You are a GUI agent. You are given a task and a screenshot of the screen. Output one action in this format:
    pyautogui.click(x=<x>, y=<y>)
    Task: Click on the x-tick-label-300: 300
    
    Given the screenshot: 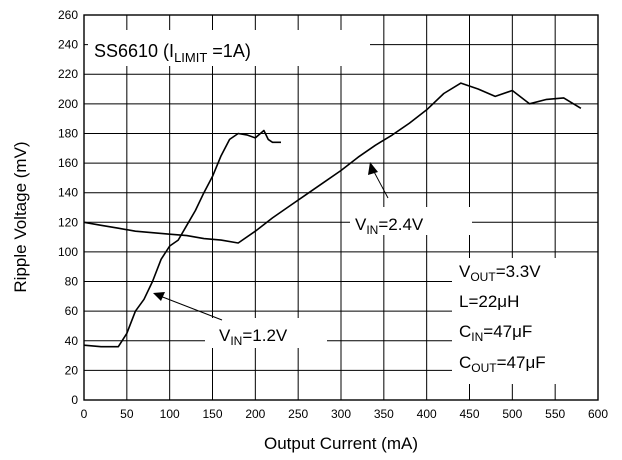 What is the action you would take?
    pyautogui.click(x=341, y=414)
    